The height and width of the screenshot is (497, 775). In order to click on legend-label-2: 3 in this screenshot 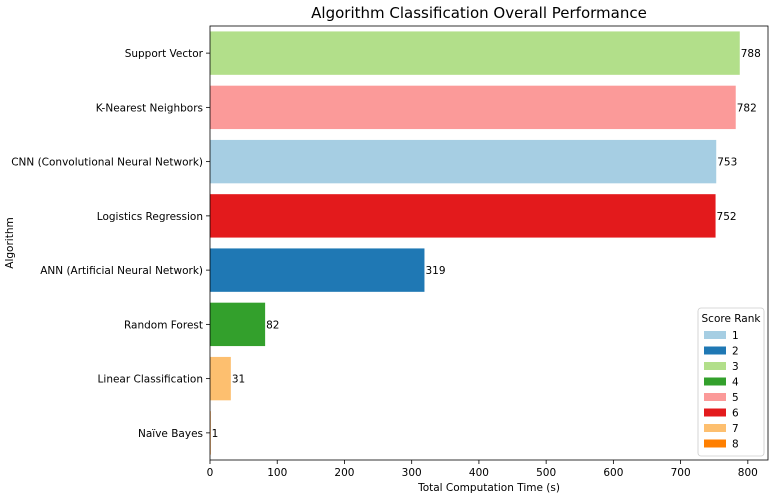, I will do `click(735, 367)`.